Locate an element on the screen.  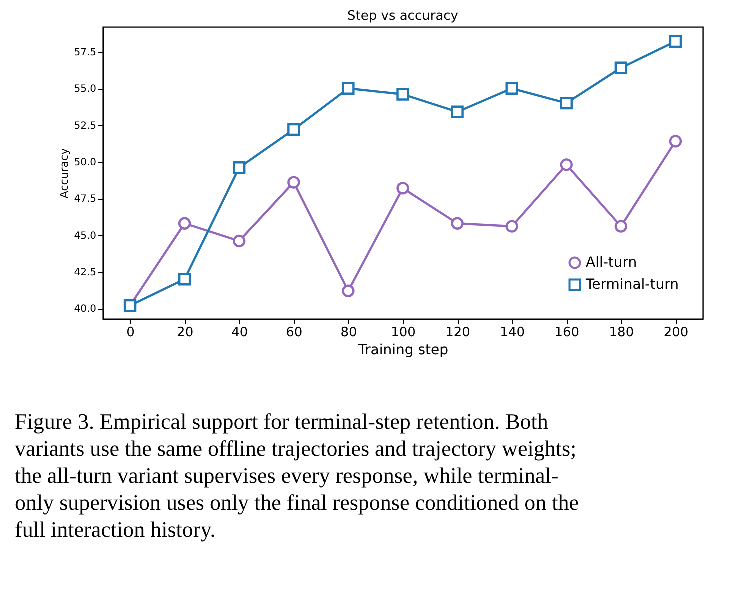
x-axis-title: Training step is located at coordinates (403, 350).